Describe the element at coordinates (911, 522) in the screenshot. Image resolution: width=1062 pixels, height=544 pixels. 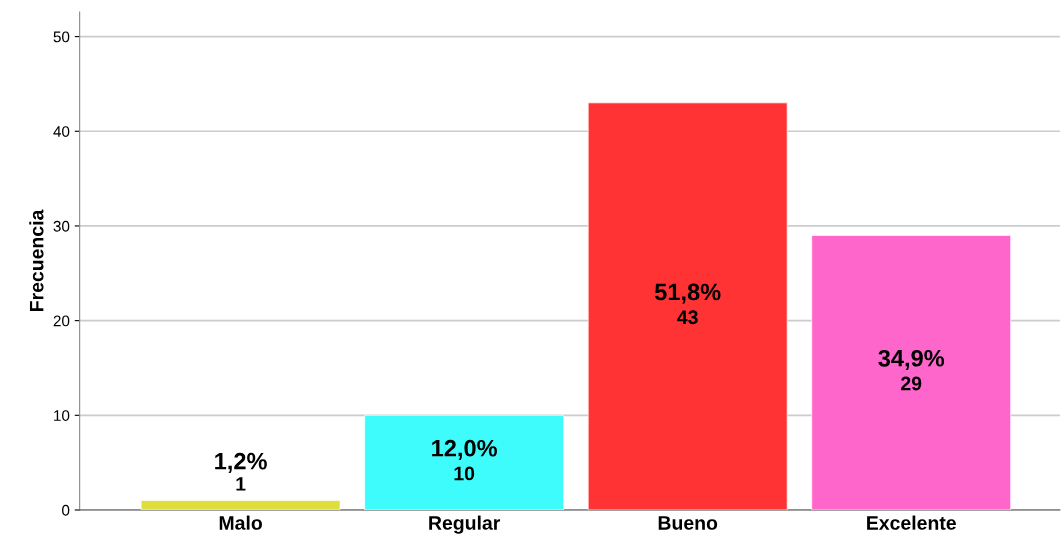
I see `x-tick-label: Excelente` at that location.